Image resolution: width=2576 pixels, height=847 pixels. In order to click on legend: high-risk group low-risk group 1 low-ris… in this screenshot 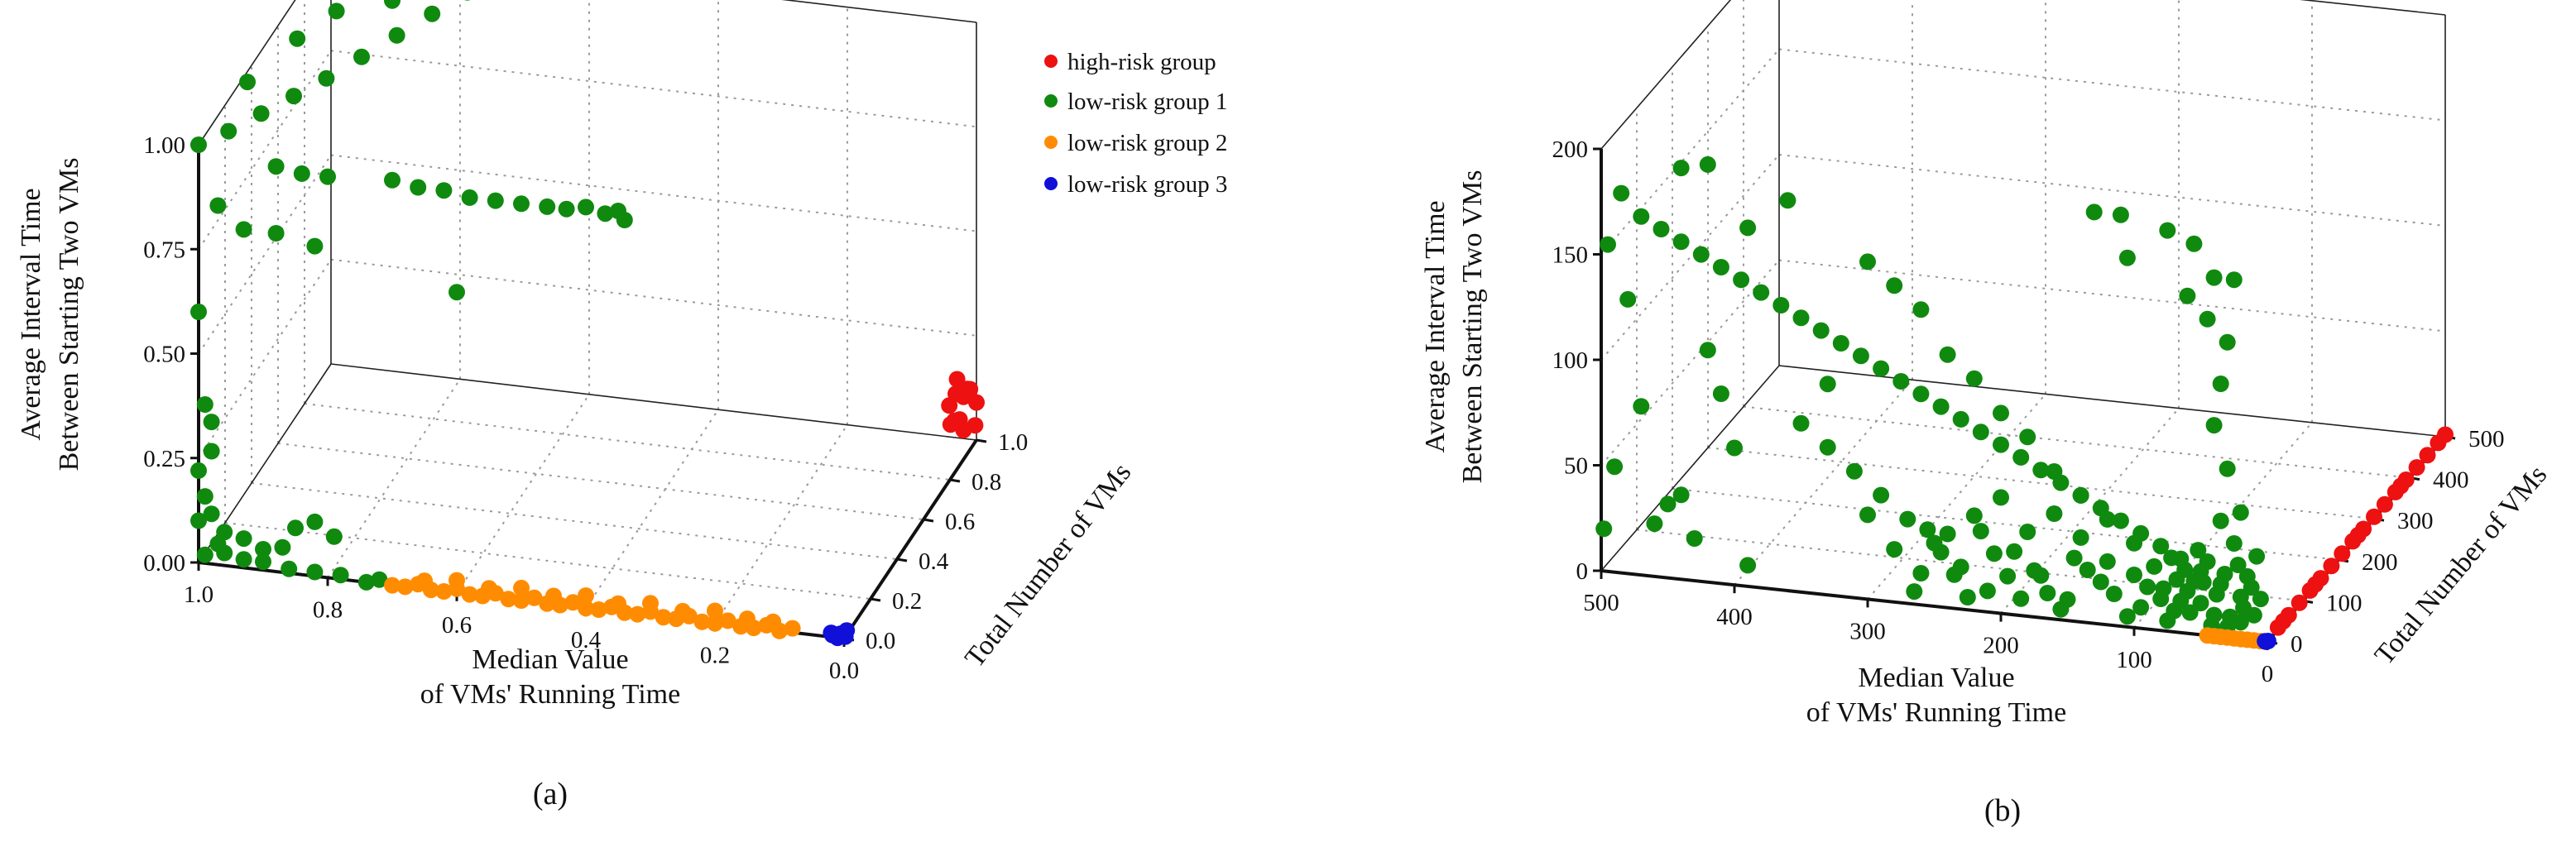, I will do `click(1136, 123)`.